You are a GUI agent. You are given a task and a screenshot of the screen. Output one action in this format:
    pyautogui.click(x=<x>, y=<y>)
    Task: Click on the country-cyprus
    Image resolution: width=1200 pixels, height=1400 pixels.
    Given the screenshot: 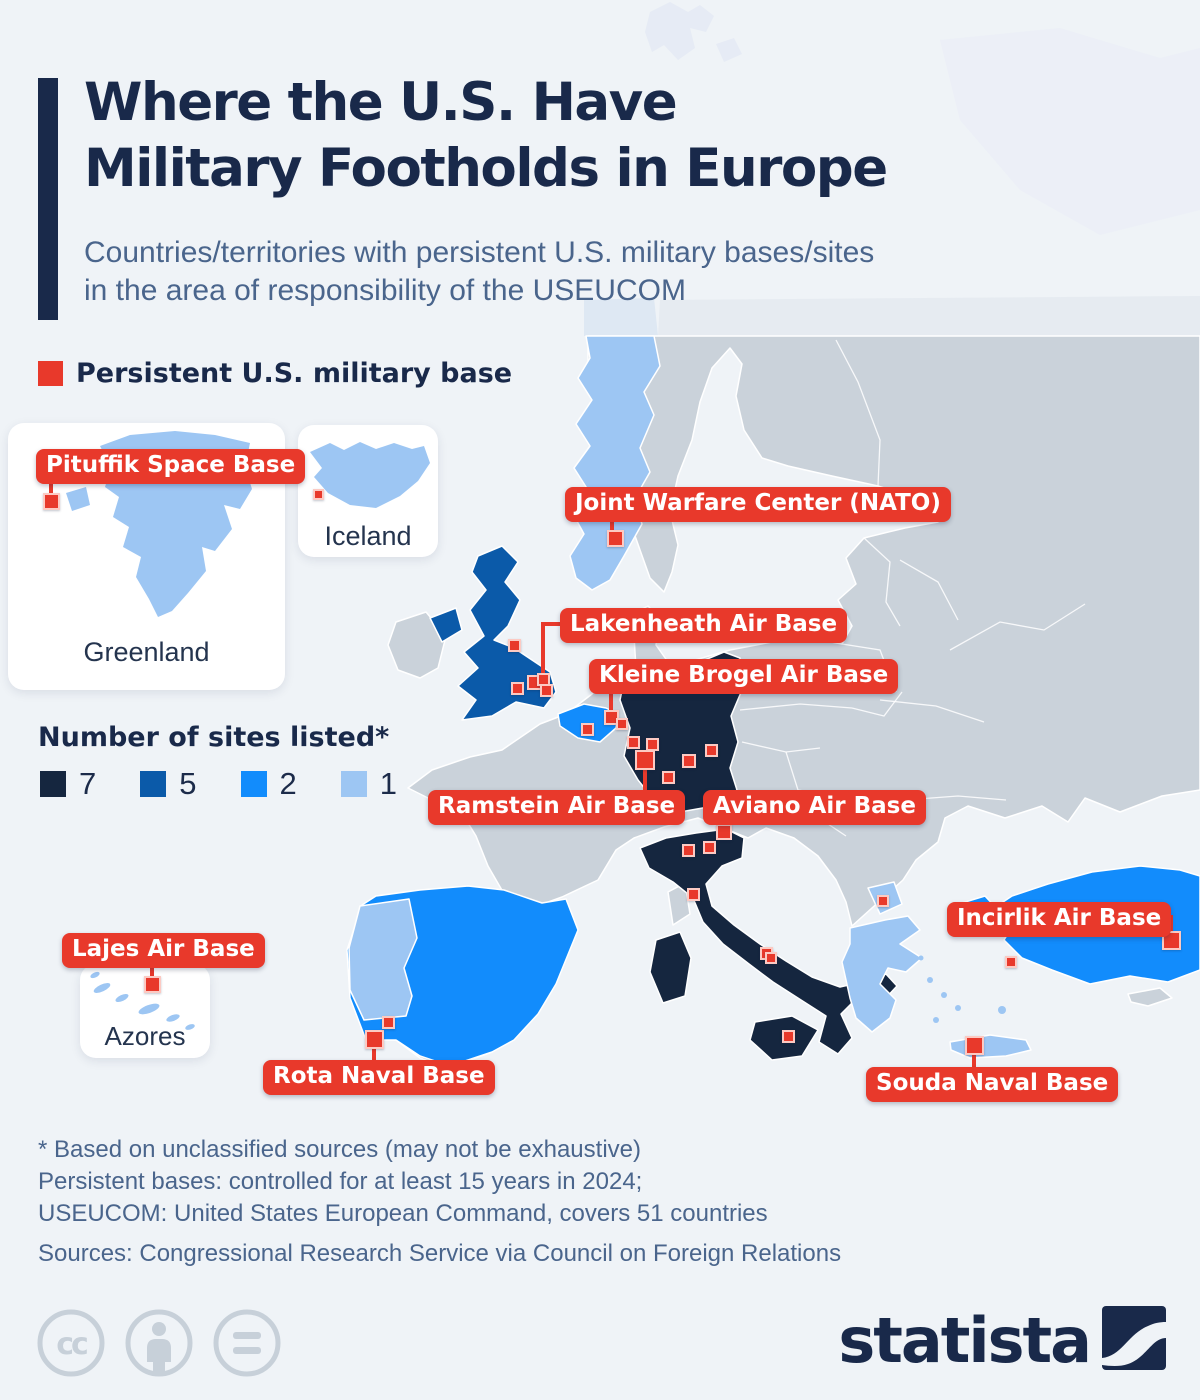 What is the action you would take?
    pyautogui.click(x=1150, y=997)
    